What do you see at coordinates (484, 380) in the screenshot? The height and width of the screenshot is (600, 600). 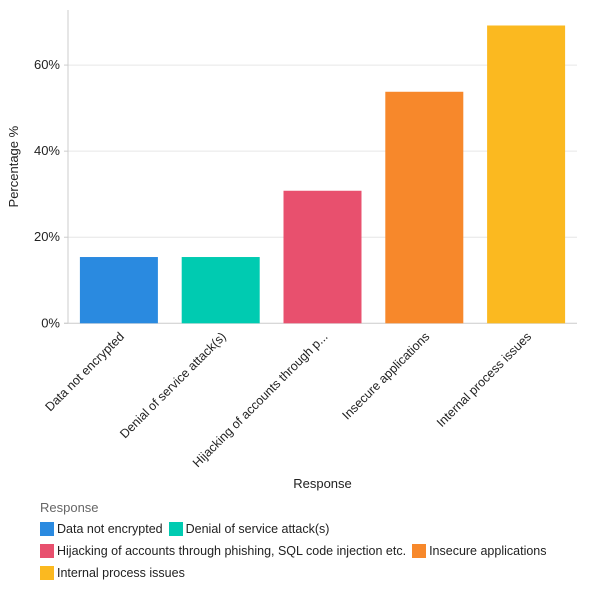 I see `x-tick-label: Internal process issues` at bounding box center [484, 380].